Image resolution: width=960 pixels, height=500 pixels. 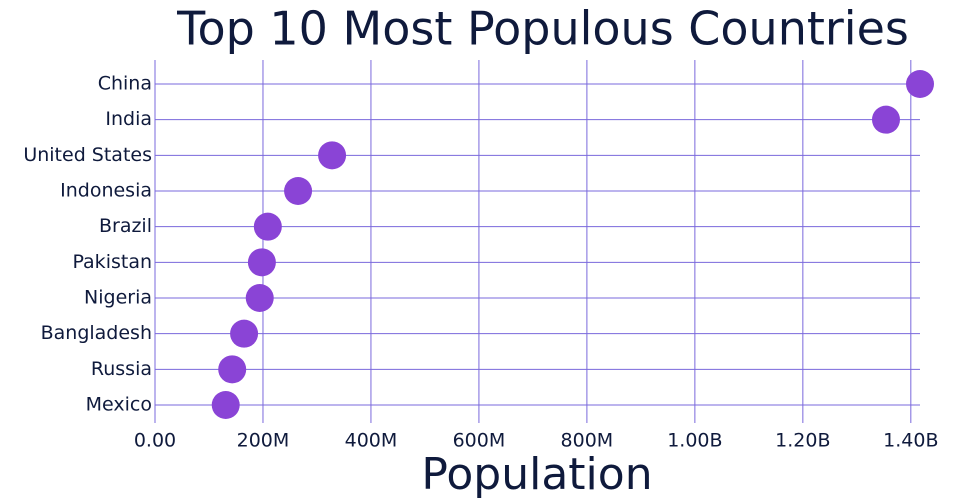 I want to click on y-tick-label: Brazil, so click(x=125, y=226).